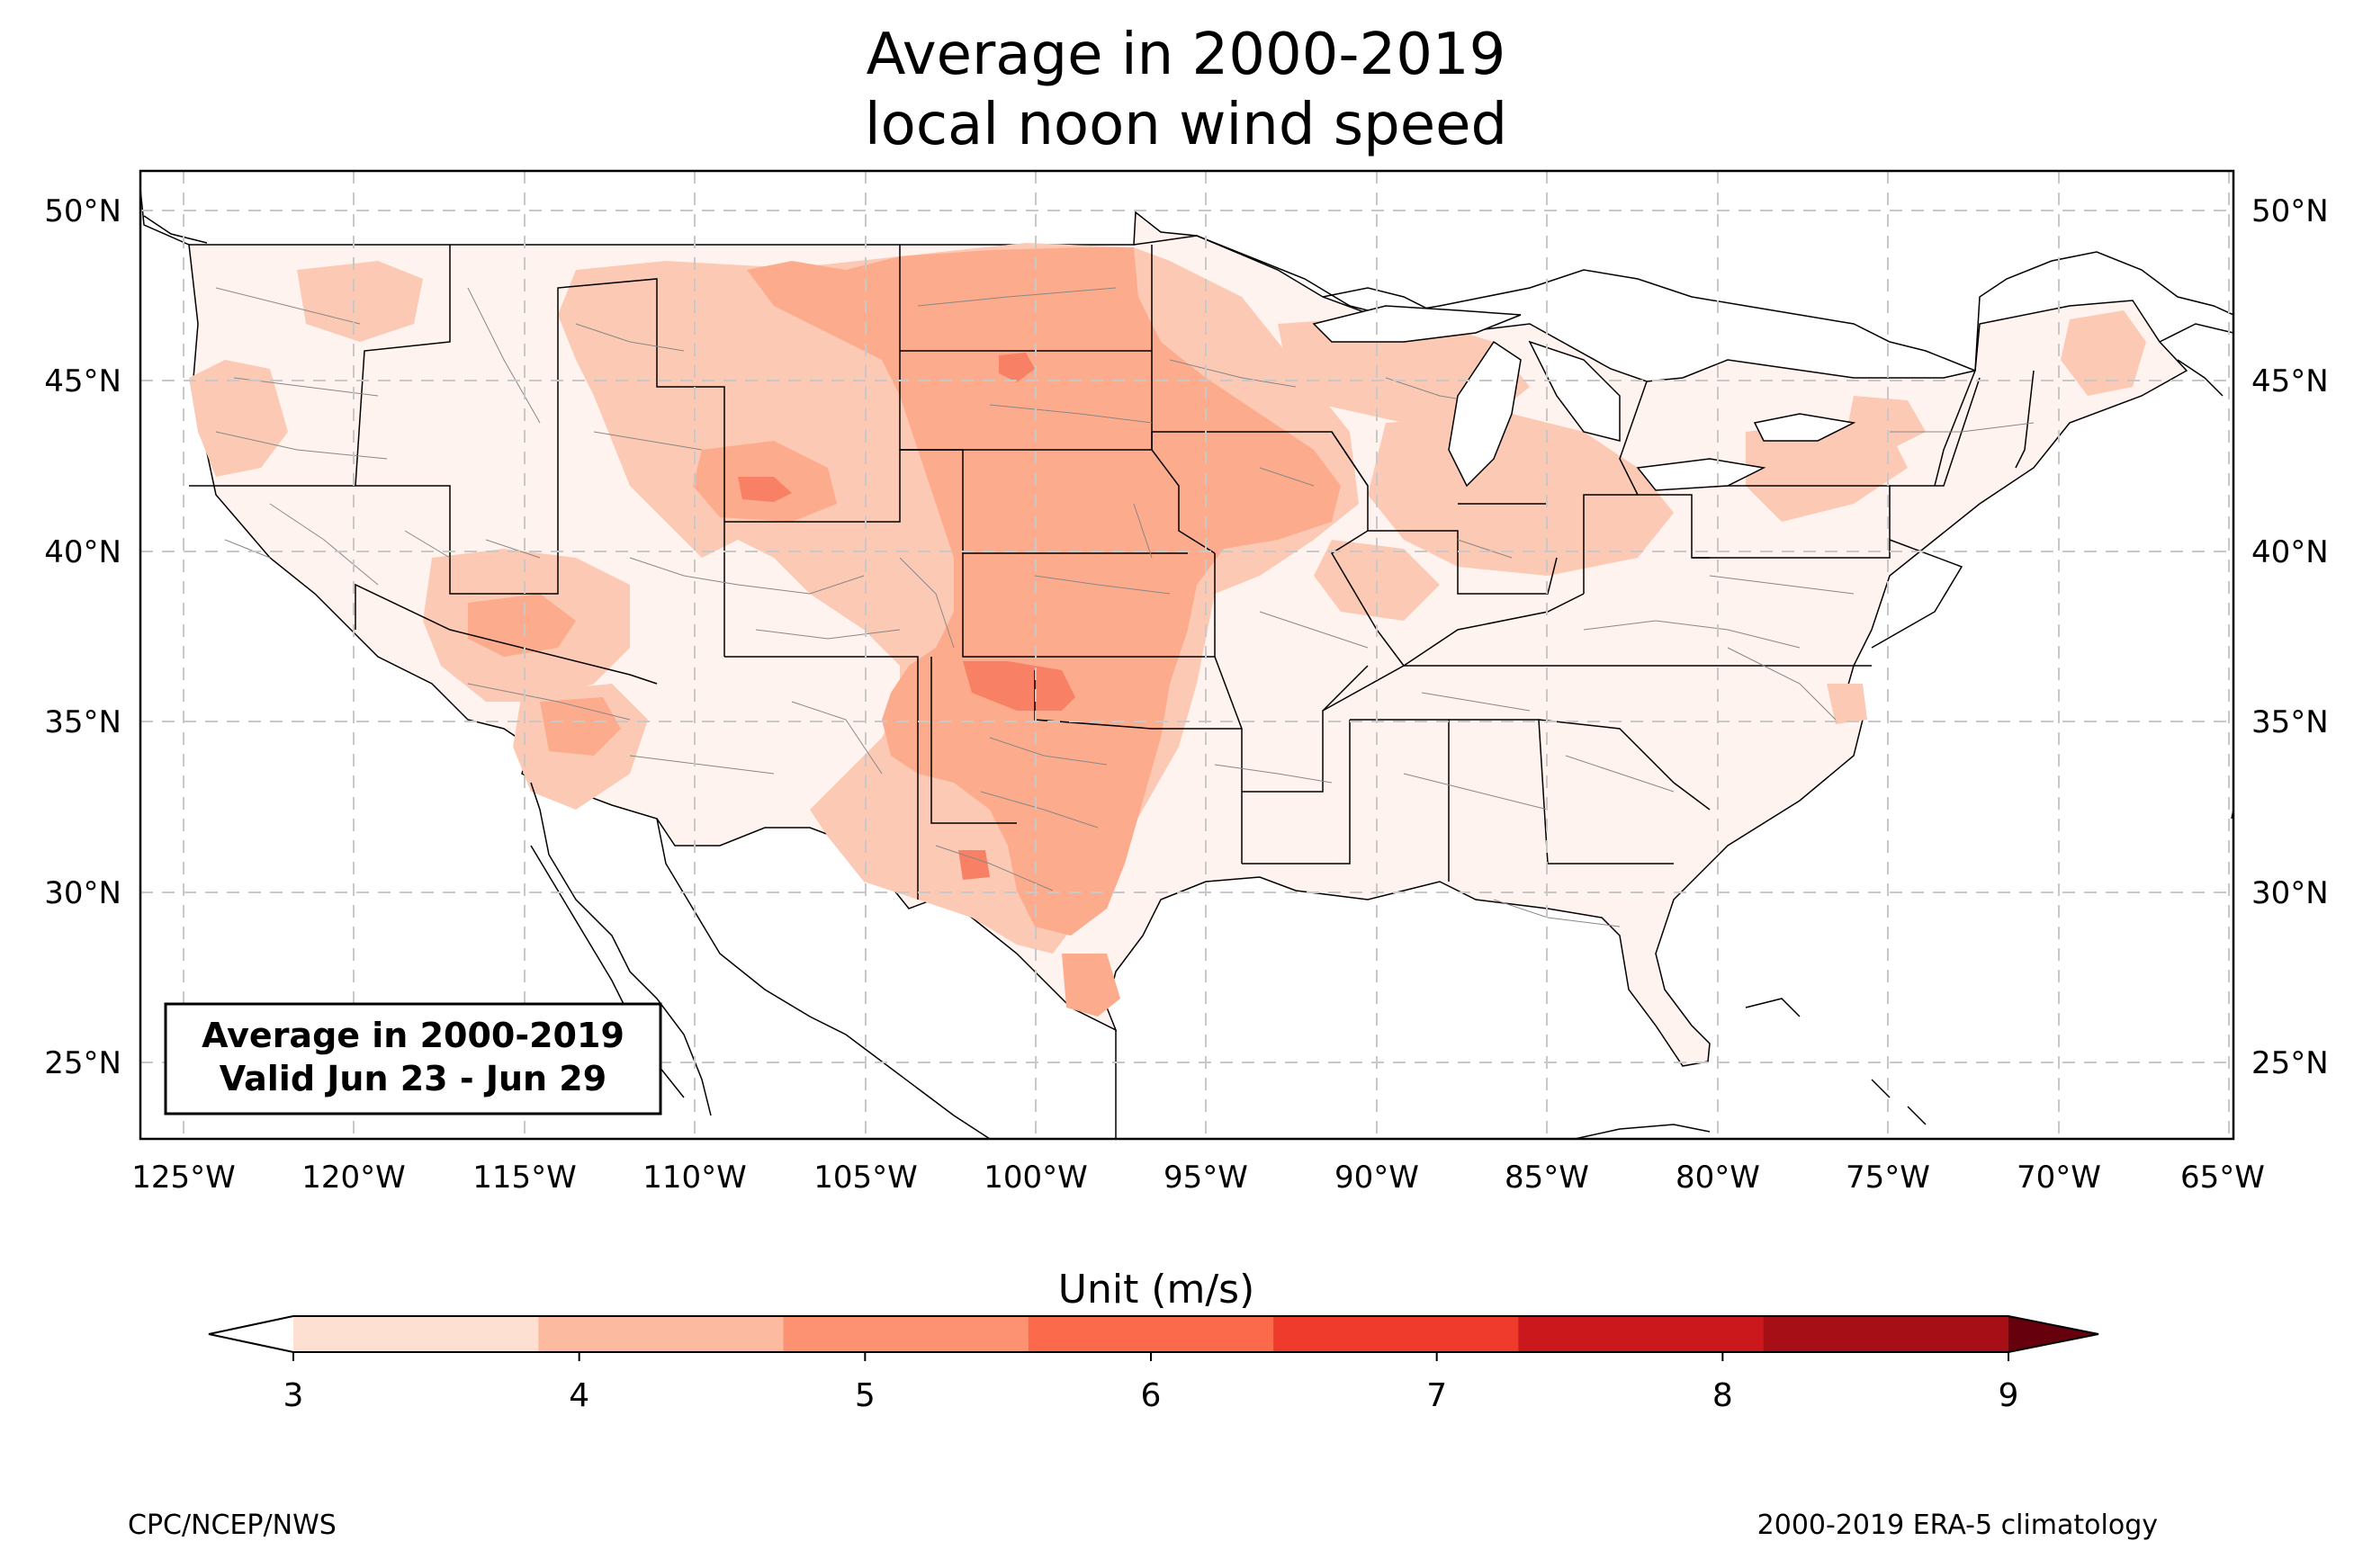 Image resolution: width=2372 pixels, height=1568 pixels. What do you see at coordinates (293, 1395) in the screenshot?
I see `colorbar-tick-label: 3` at bounding box center [293, 1395].